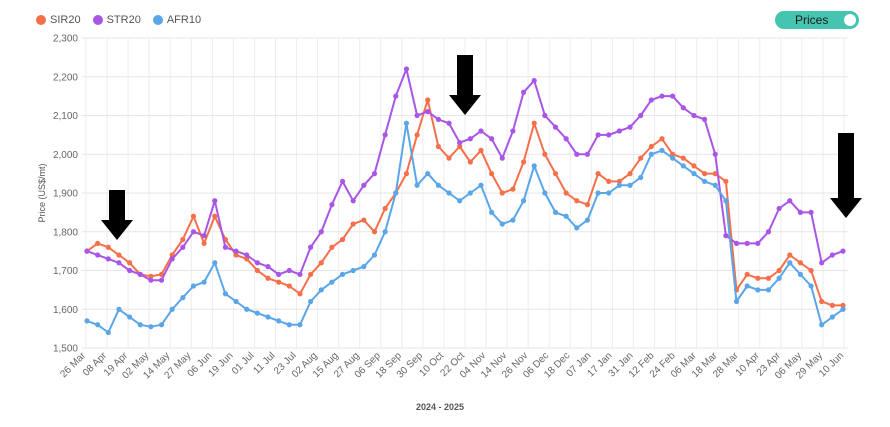 Image resolution: width=890 pixels, height=427 pixels. I want to click on legend-item-sir20: SIR20, so click(58, 20).